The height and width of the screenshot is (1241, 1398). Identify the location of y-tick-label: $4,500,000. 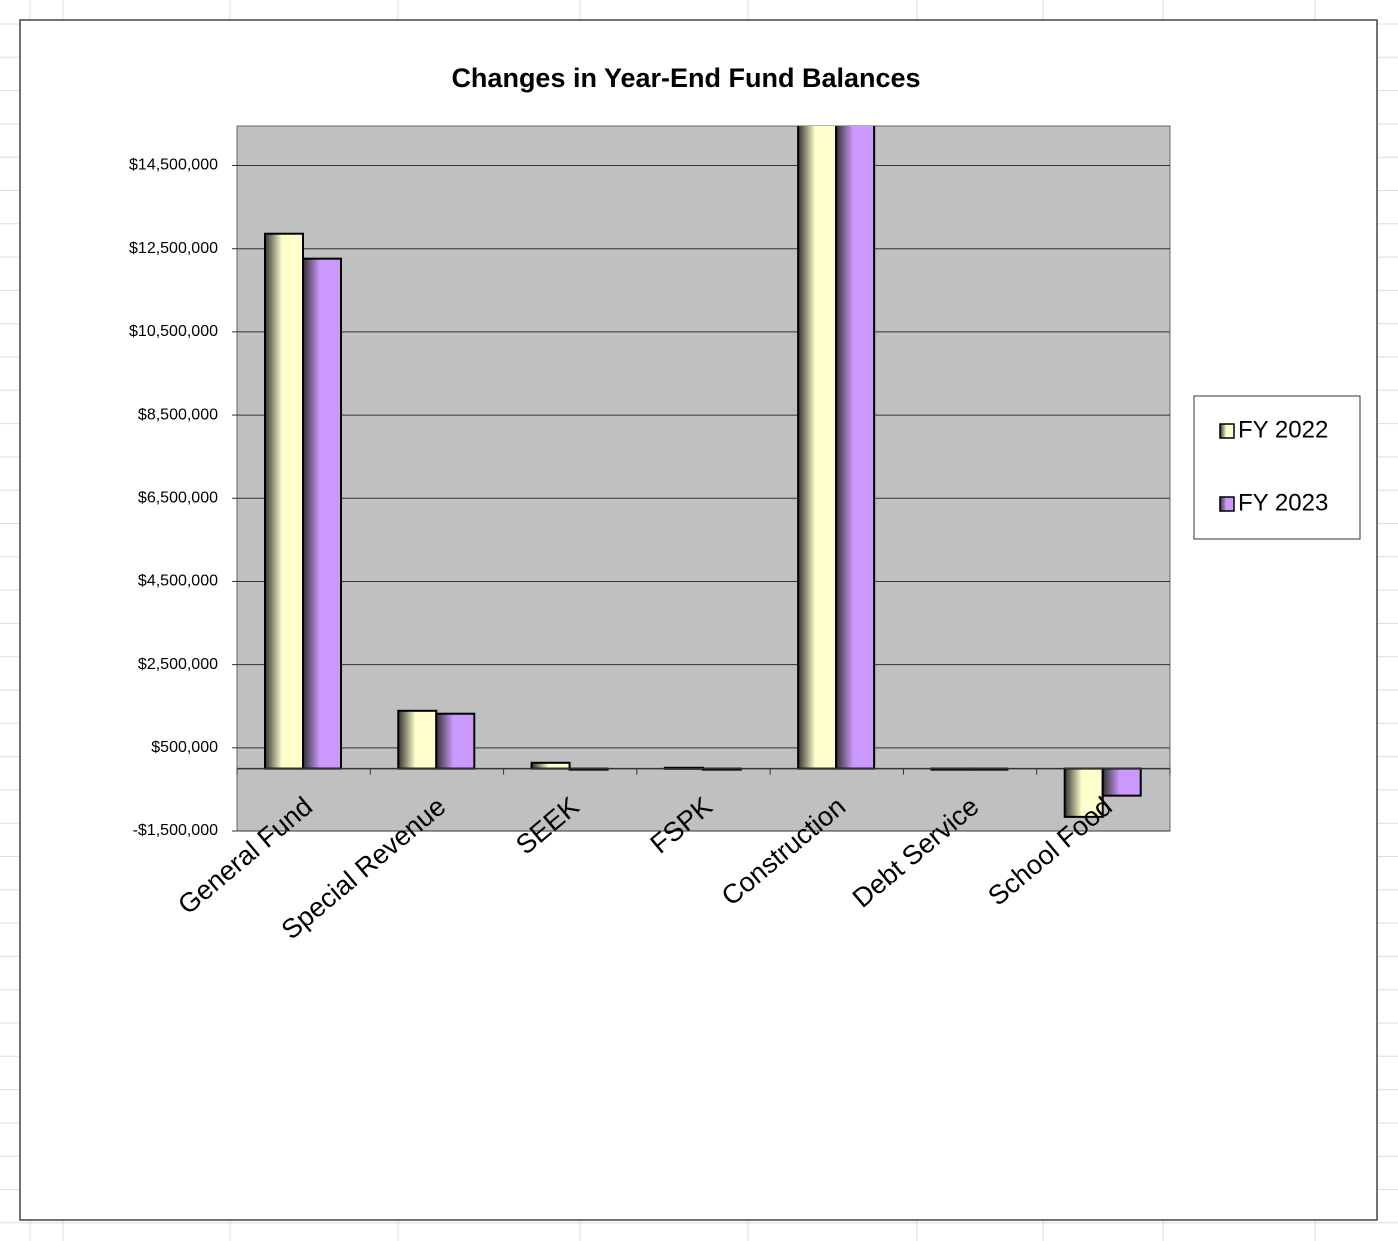
(178, 581).